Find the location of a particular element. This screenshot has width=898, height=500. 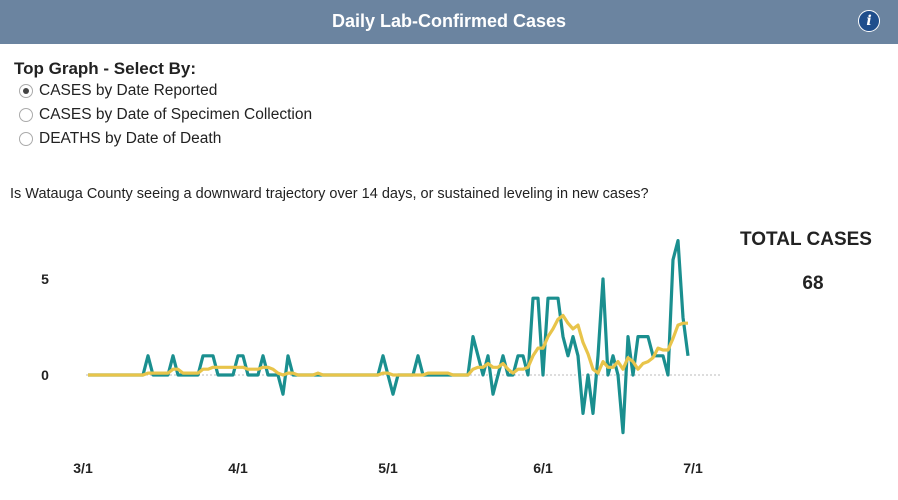

radio-selected-icon is located at coordinates (26, 91).